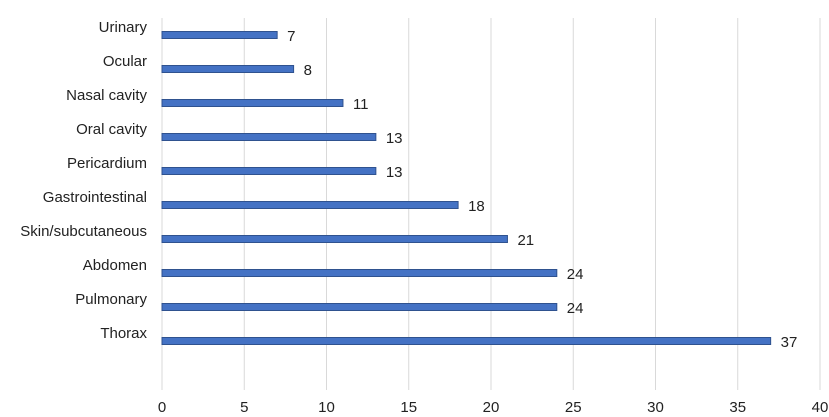 The height and width of the screenshot is (417, 829). I want to click on x-tick-label: 20, so click(491, 407).